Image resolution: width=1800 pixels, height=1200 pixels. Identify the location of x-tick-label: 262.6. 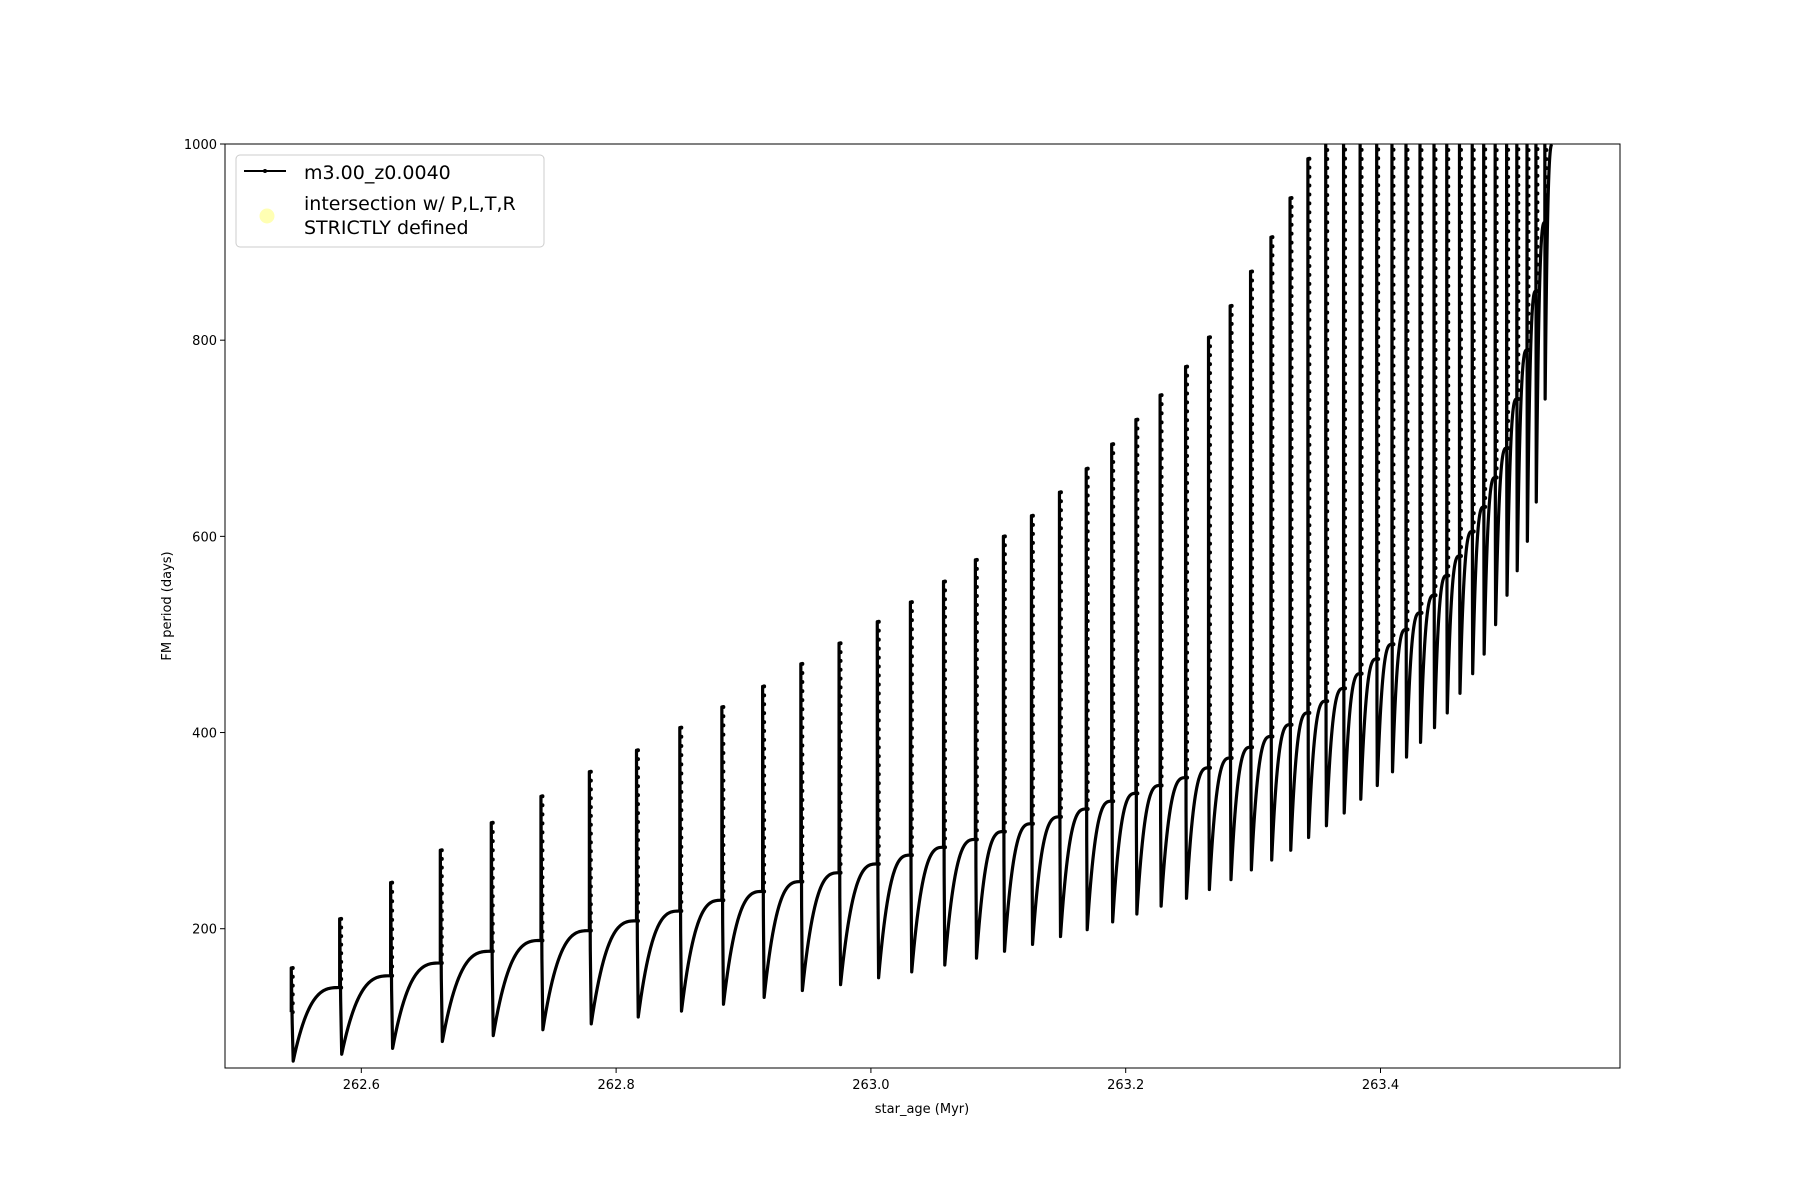
(361, 1085).